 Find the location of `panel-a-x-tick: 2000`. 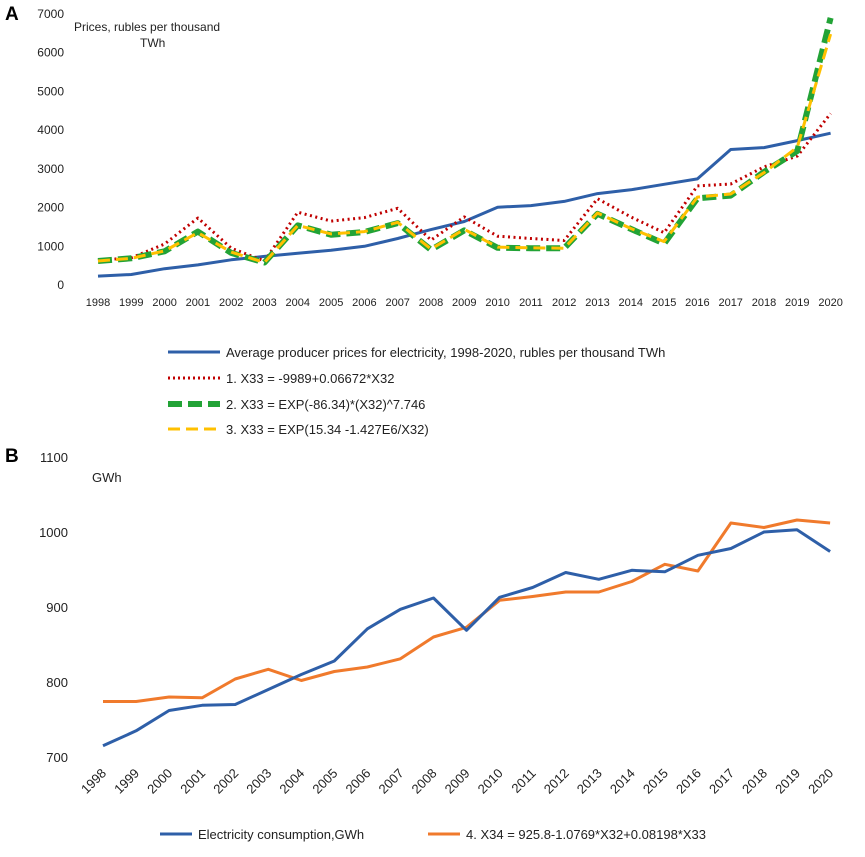

panel-a-x-tick: 2000 is located at coordinates (164, 303).